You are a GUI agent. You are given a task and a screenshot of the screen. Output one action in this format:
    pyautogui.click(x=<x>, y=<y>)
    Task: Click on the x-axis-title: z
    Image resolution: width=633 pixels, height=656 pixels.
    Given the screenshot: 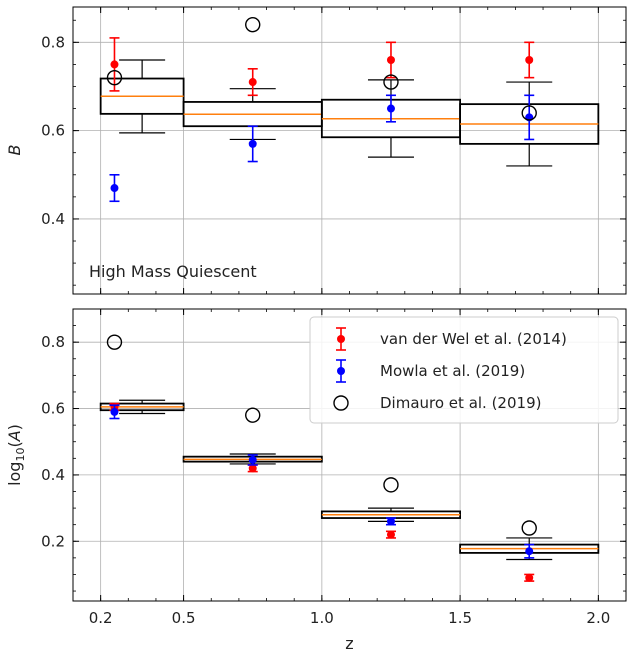 What is the action you would take?
    pyautogui.click(x=349, y=643)
    